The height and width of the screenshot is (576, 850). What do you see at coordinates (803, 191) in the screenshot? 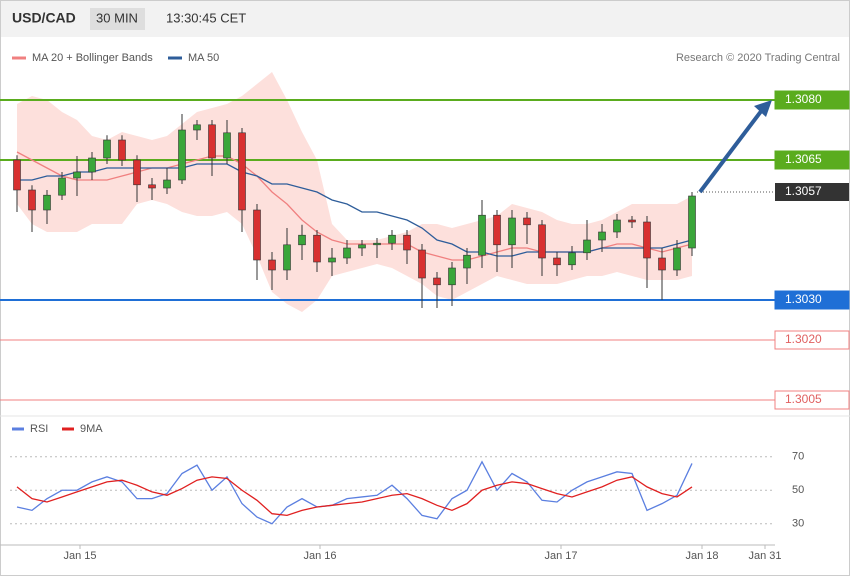
I see `current-price-label: 1.3057` at bounding box center [803, 191].